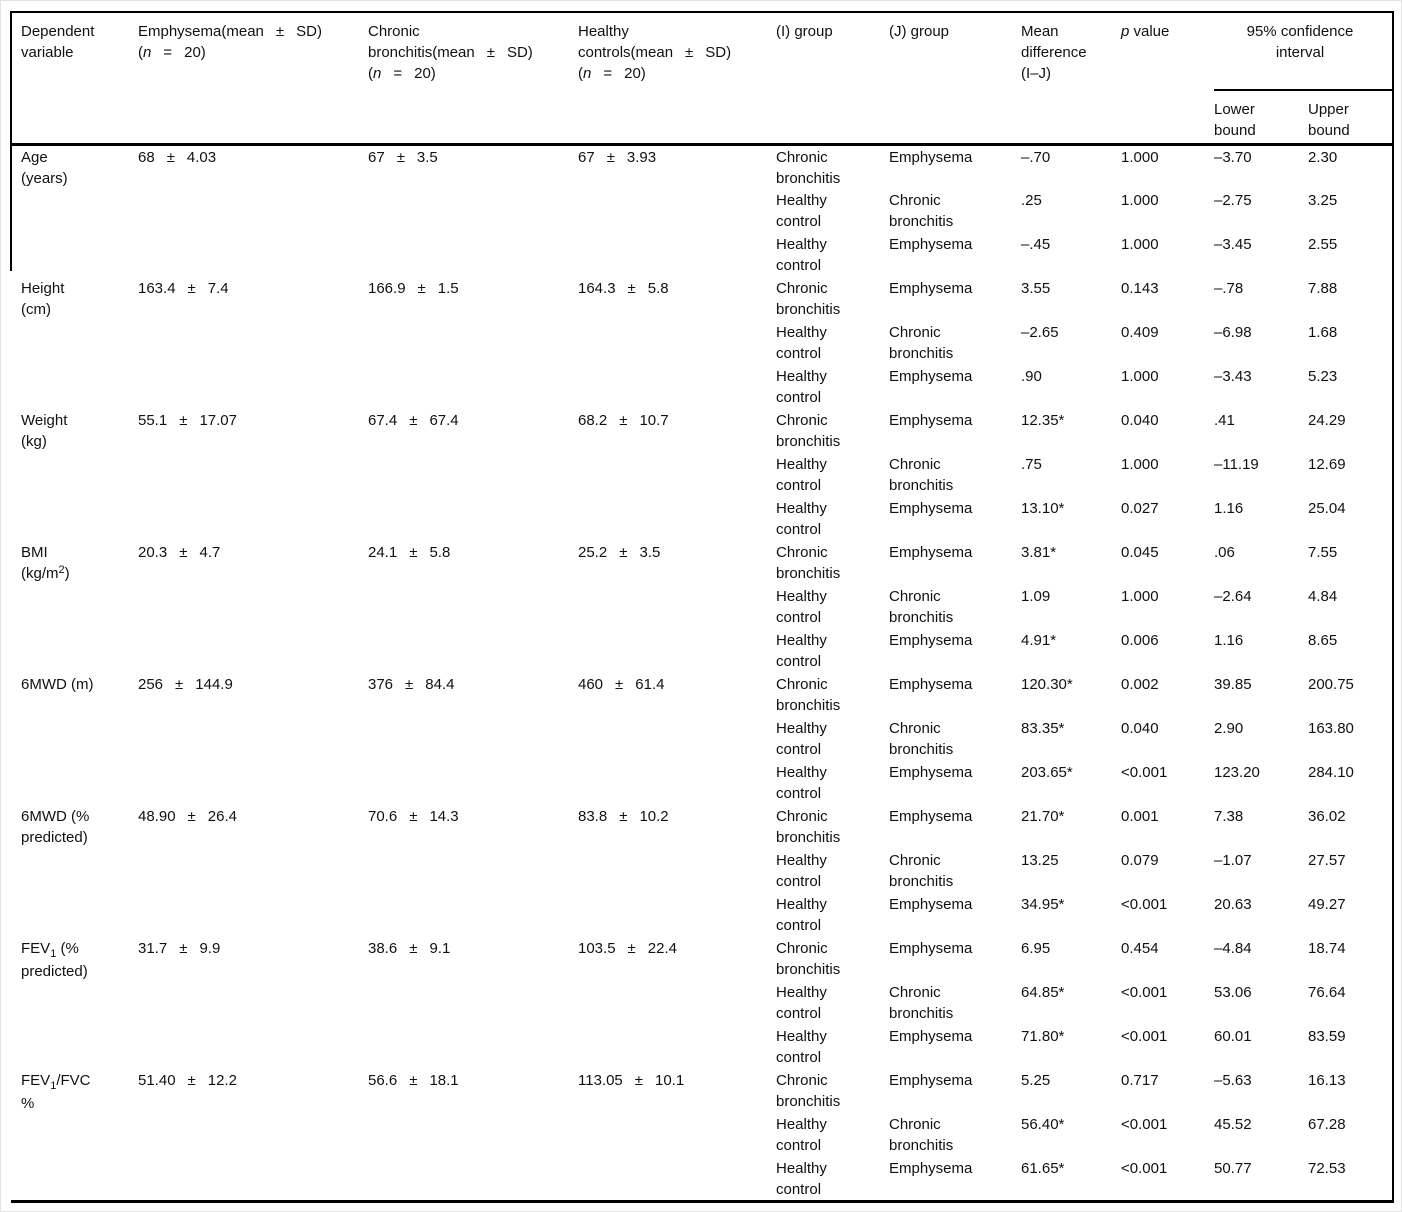 This screenshot has width=1402, height=1212. Describe the element at coordinates (187, 420) in the screenshot. I see `mean-sd-cell-emphysema: 55.1 ±17.07` at that location.